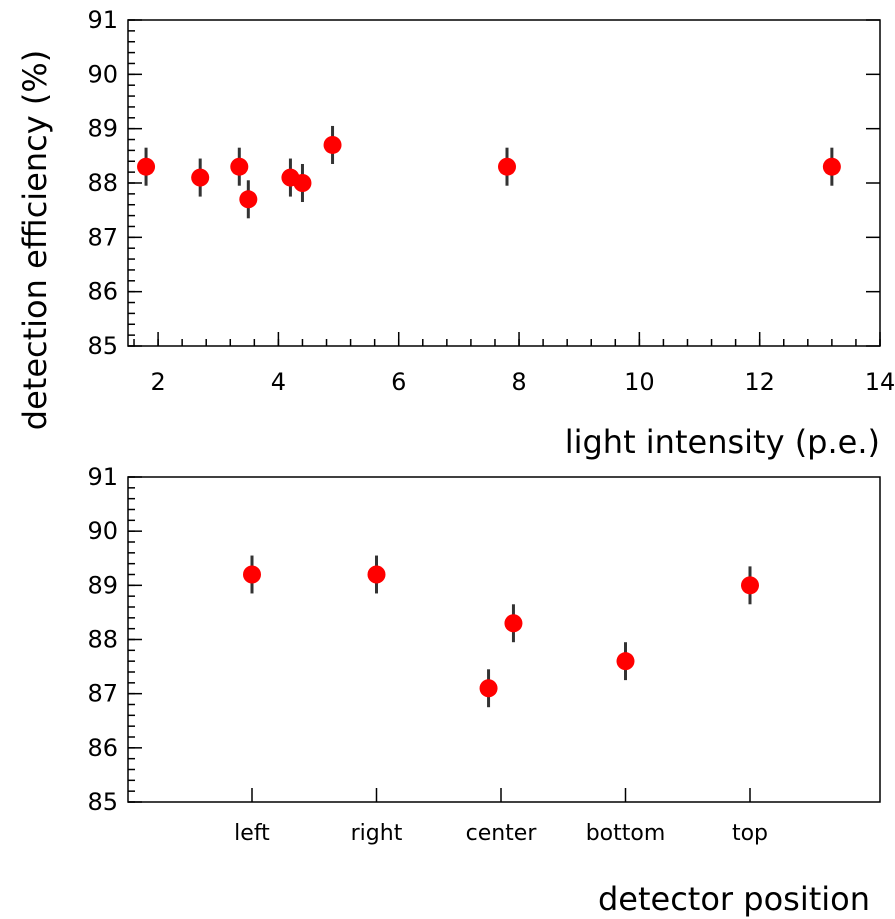 This screenshot has width=895, height=919. What do you see at coordinates (880, 382) in the screenshot?
I see `top-x-tick-label: 14` at bounding box center [880, 382].